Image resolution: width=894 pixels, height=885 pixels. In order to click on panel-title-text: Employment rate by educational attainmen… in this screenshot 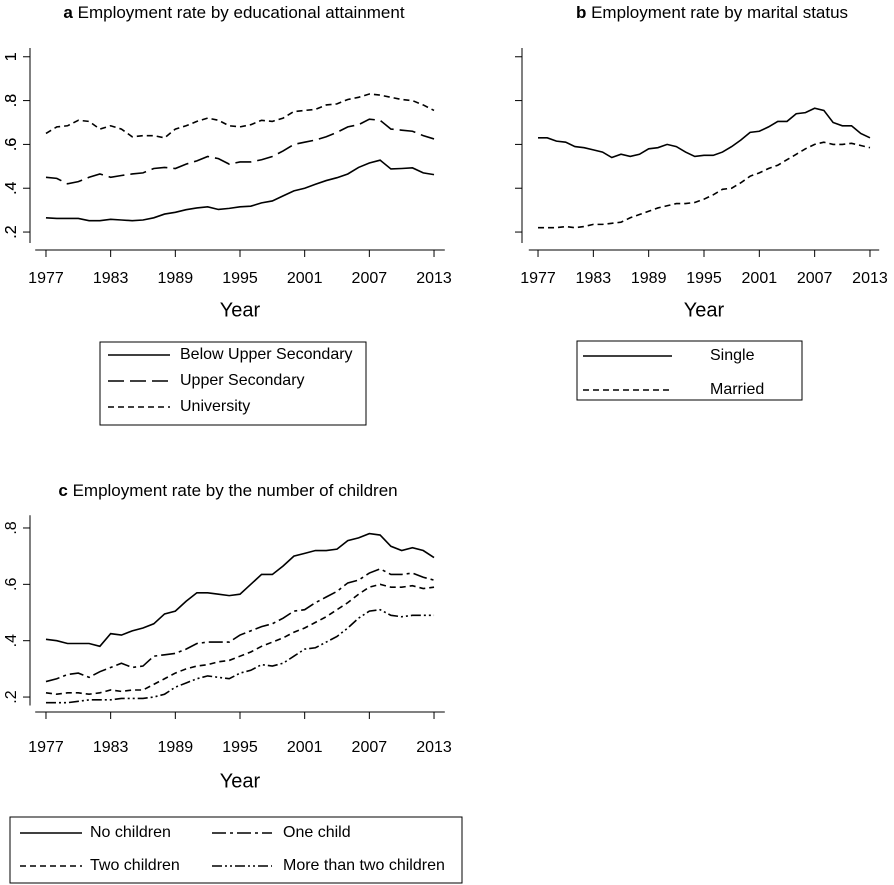, I will do `click(241, 12)`.